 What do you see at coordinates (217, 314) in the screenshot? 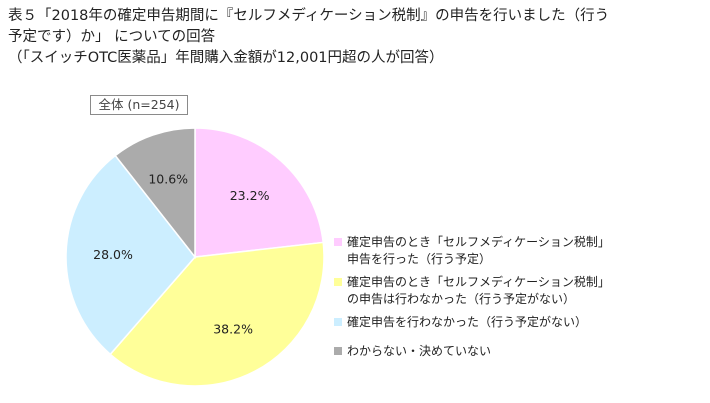
I see `slice-not-filed` at bounding box center [217, 314].